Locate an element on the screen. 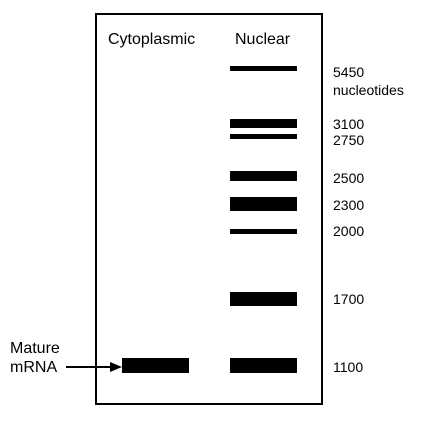 Image resolution: width=429 pixels, height=421 pixels. size-value: 5450 is located at coordinates (349, 72).